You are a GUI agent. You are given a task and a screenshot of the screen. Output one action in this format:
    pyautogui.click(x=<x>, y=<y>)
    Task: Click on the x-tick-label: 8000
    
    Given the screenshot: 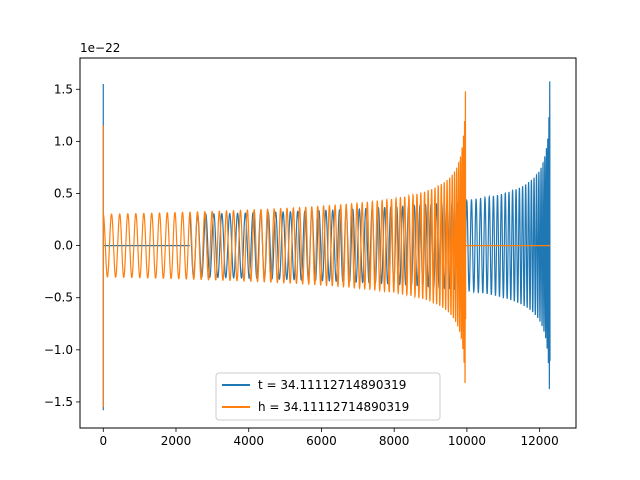 What is the action you would take?
    pyautogui.click(x=394, y=441)
    